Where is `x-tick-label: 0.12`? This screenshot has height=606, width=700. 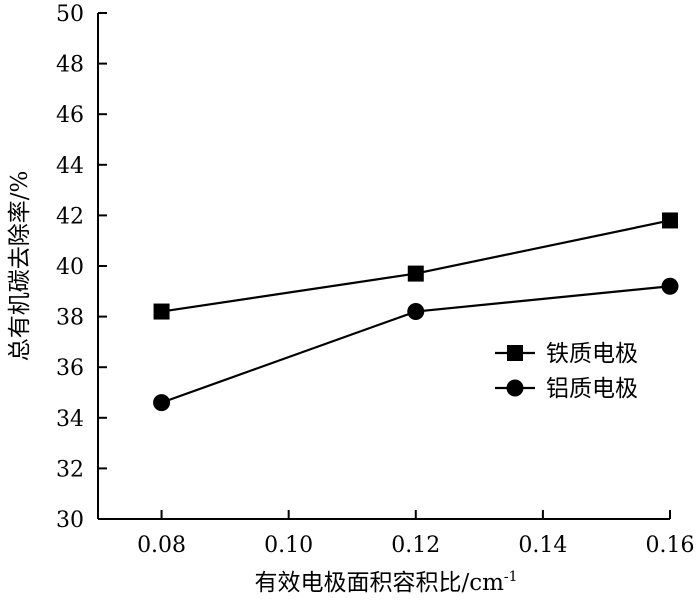 x-tick-label: 0.12 is located at coordinates (415, 545).